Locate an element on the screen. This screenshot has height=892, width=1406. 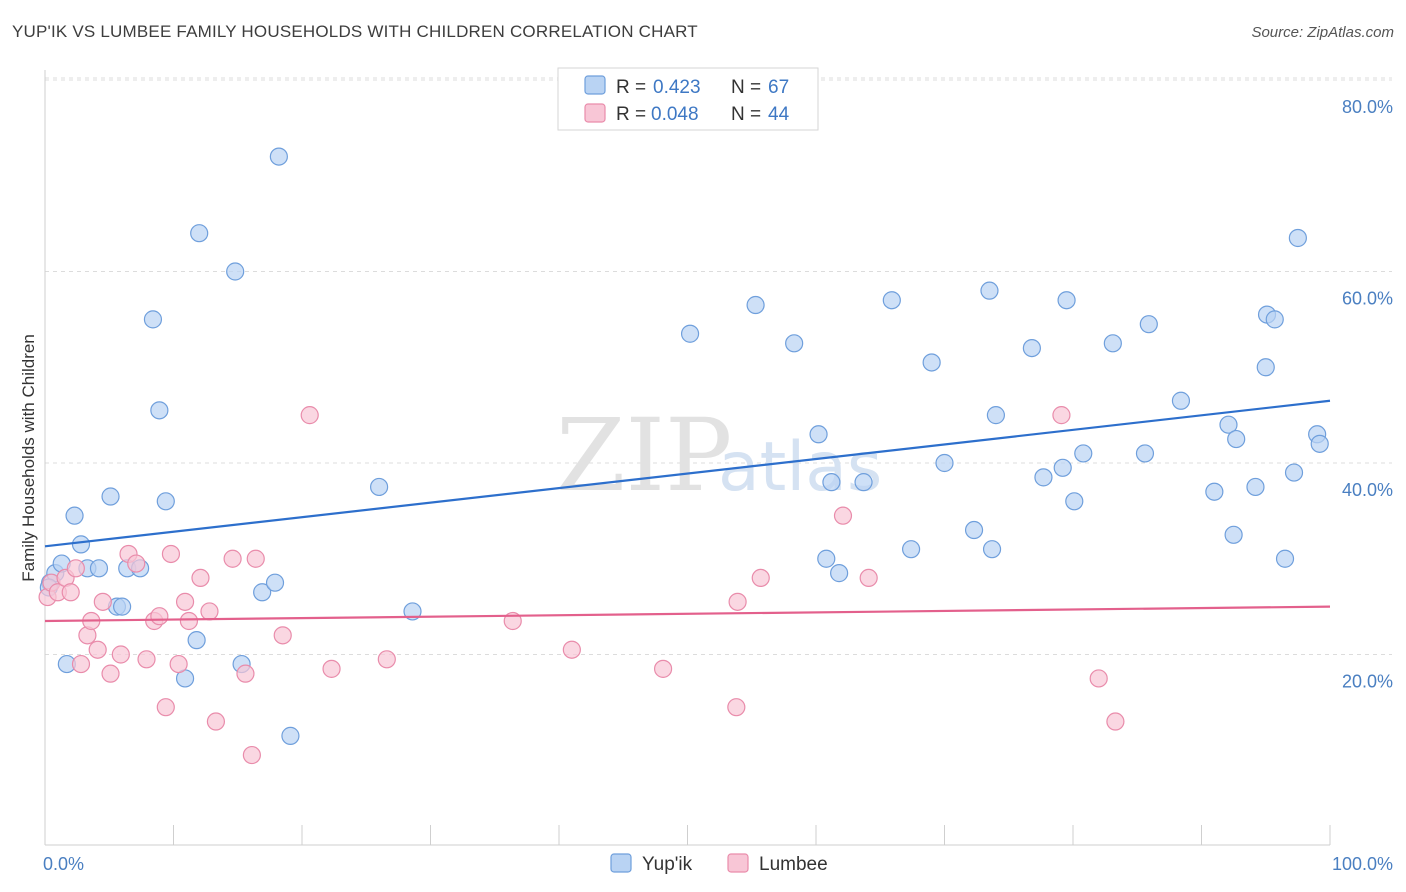
legend: R = 0.423 N = 67 R = 0.048 N = 44 is located at coordinates (688, 99).